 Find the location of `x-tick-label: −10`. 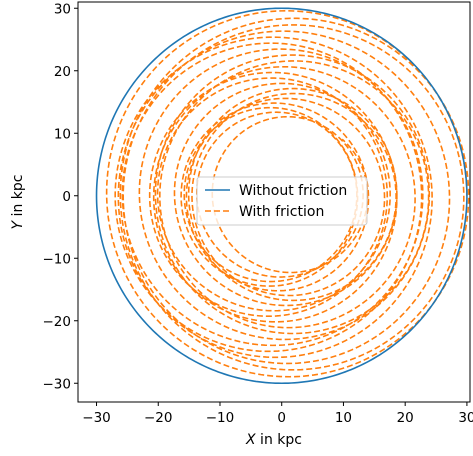

x-tick-label: −10 is located at coordinates (220, 418).